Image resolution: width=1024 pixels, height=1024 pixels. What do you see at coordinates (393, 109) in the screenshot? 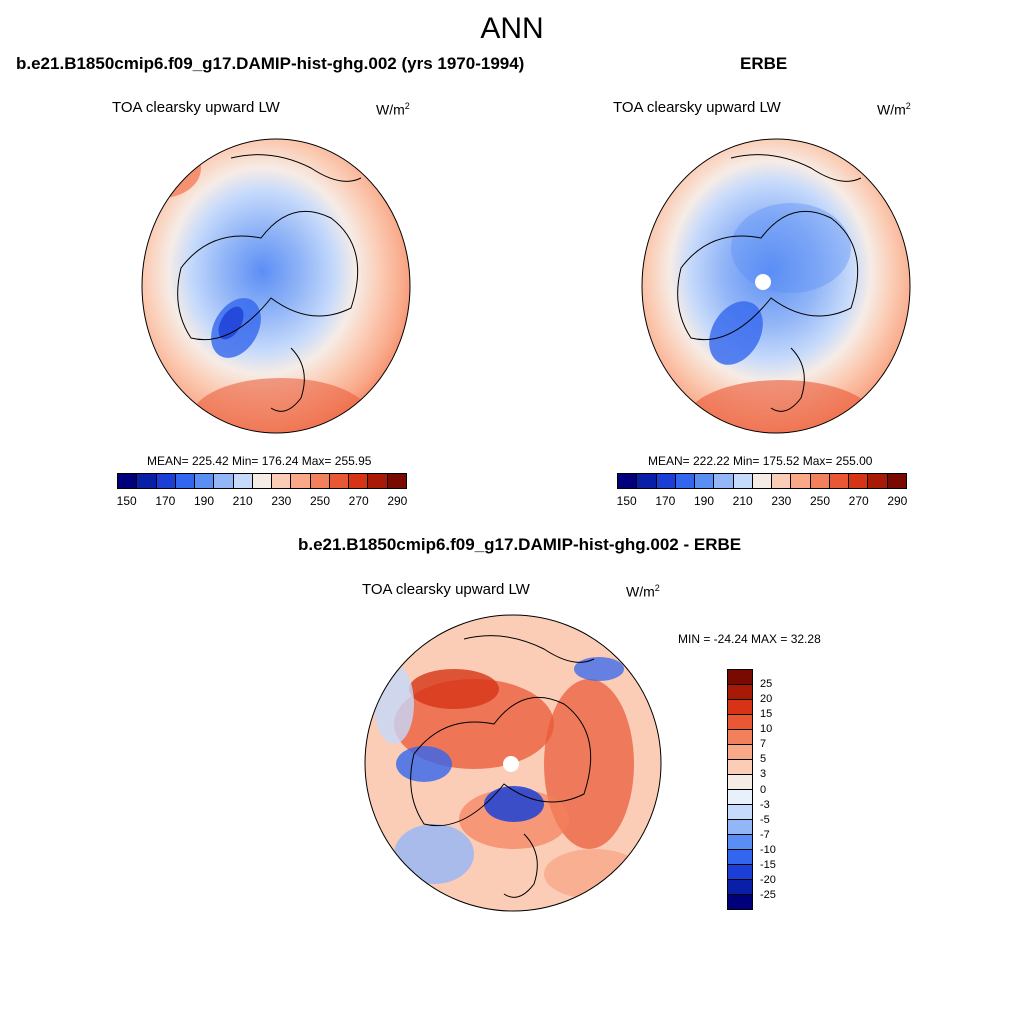
I see `panel1-units: W/m2` at bounding box center [393, 109].